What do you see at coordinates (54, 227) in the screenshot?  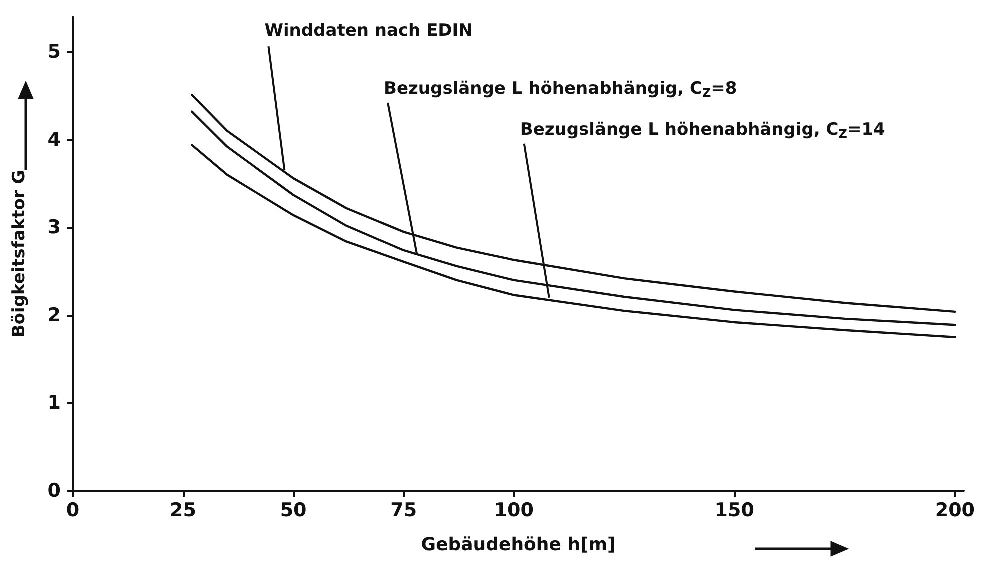 I see `y-tick-label: 3` at bounding box center [54, 227].